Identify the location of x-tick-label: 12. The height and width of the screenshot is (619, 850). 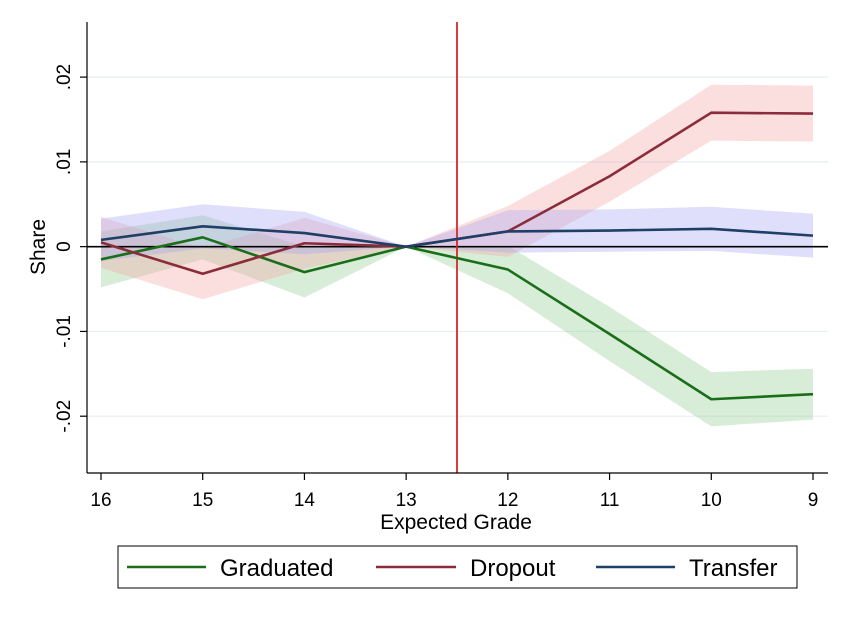
(507, 500).